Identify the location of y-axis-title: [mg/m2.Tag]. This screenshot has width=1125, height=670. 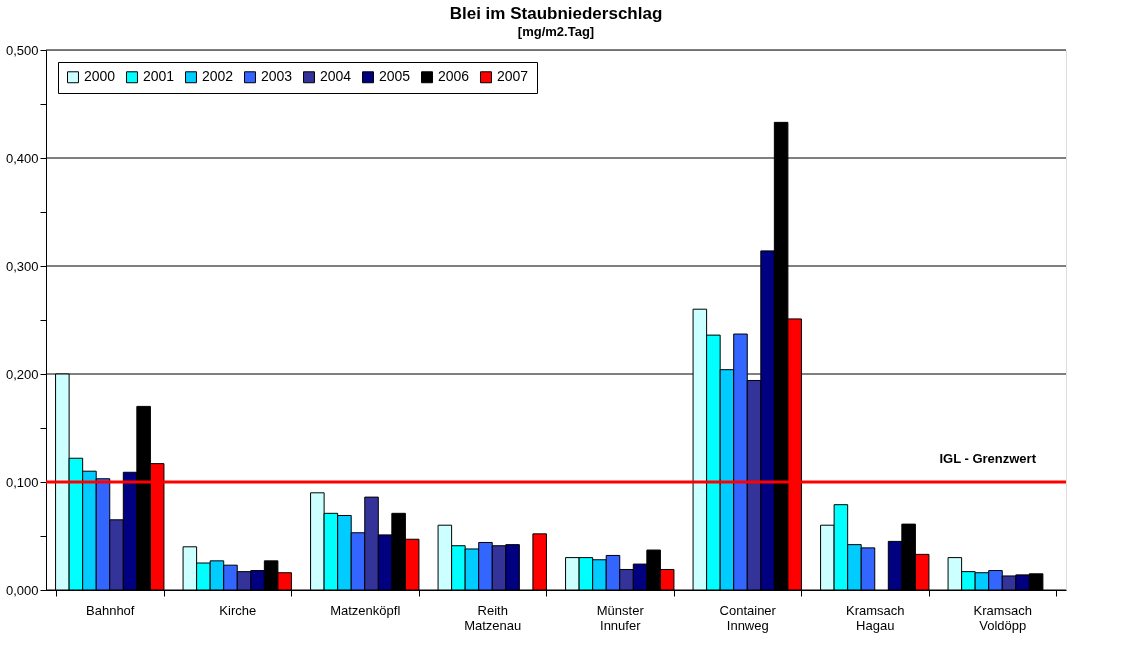
(556, 31).